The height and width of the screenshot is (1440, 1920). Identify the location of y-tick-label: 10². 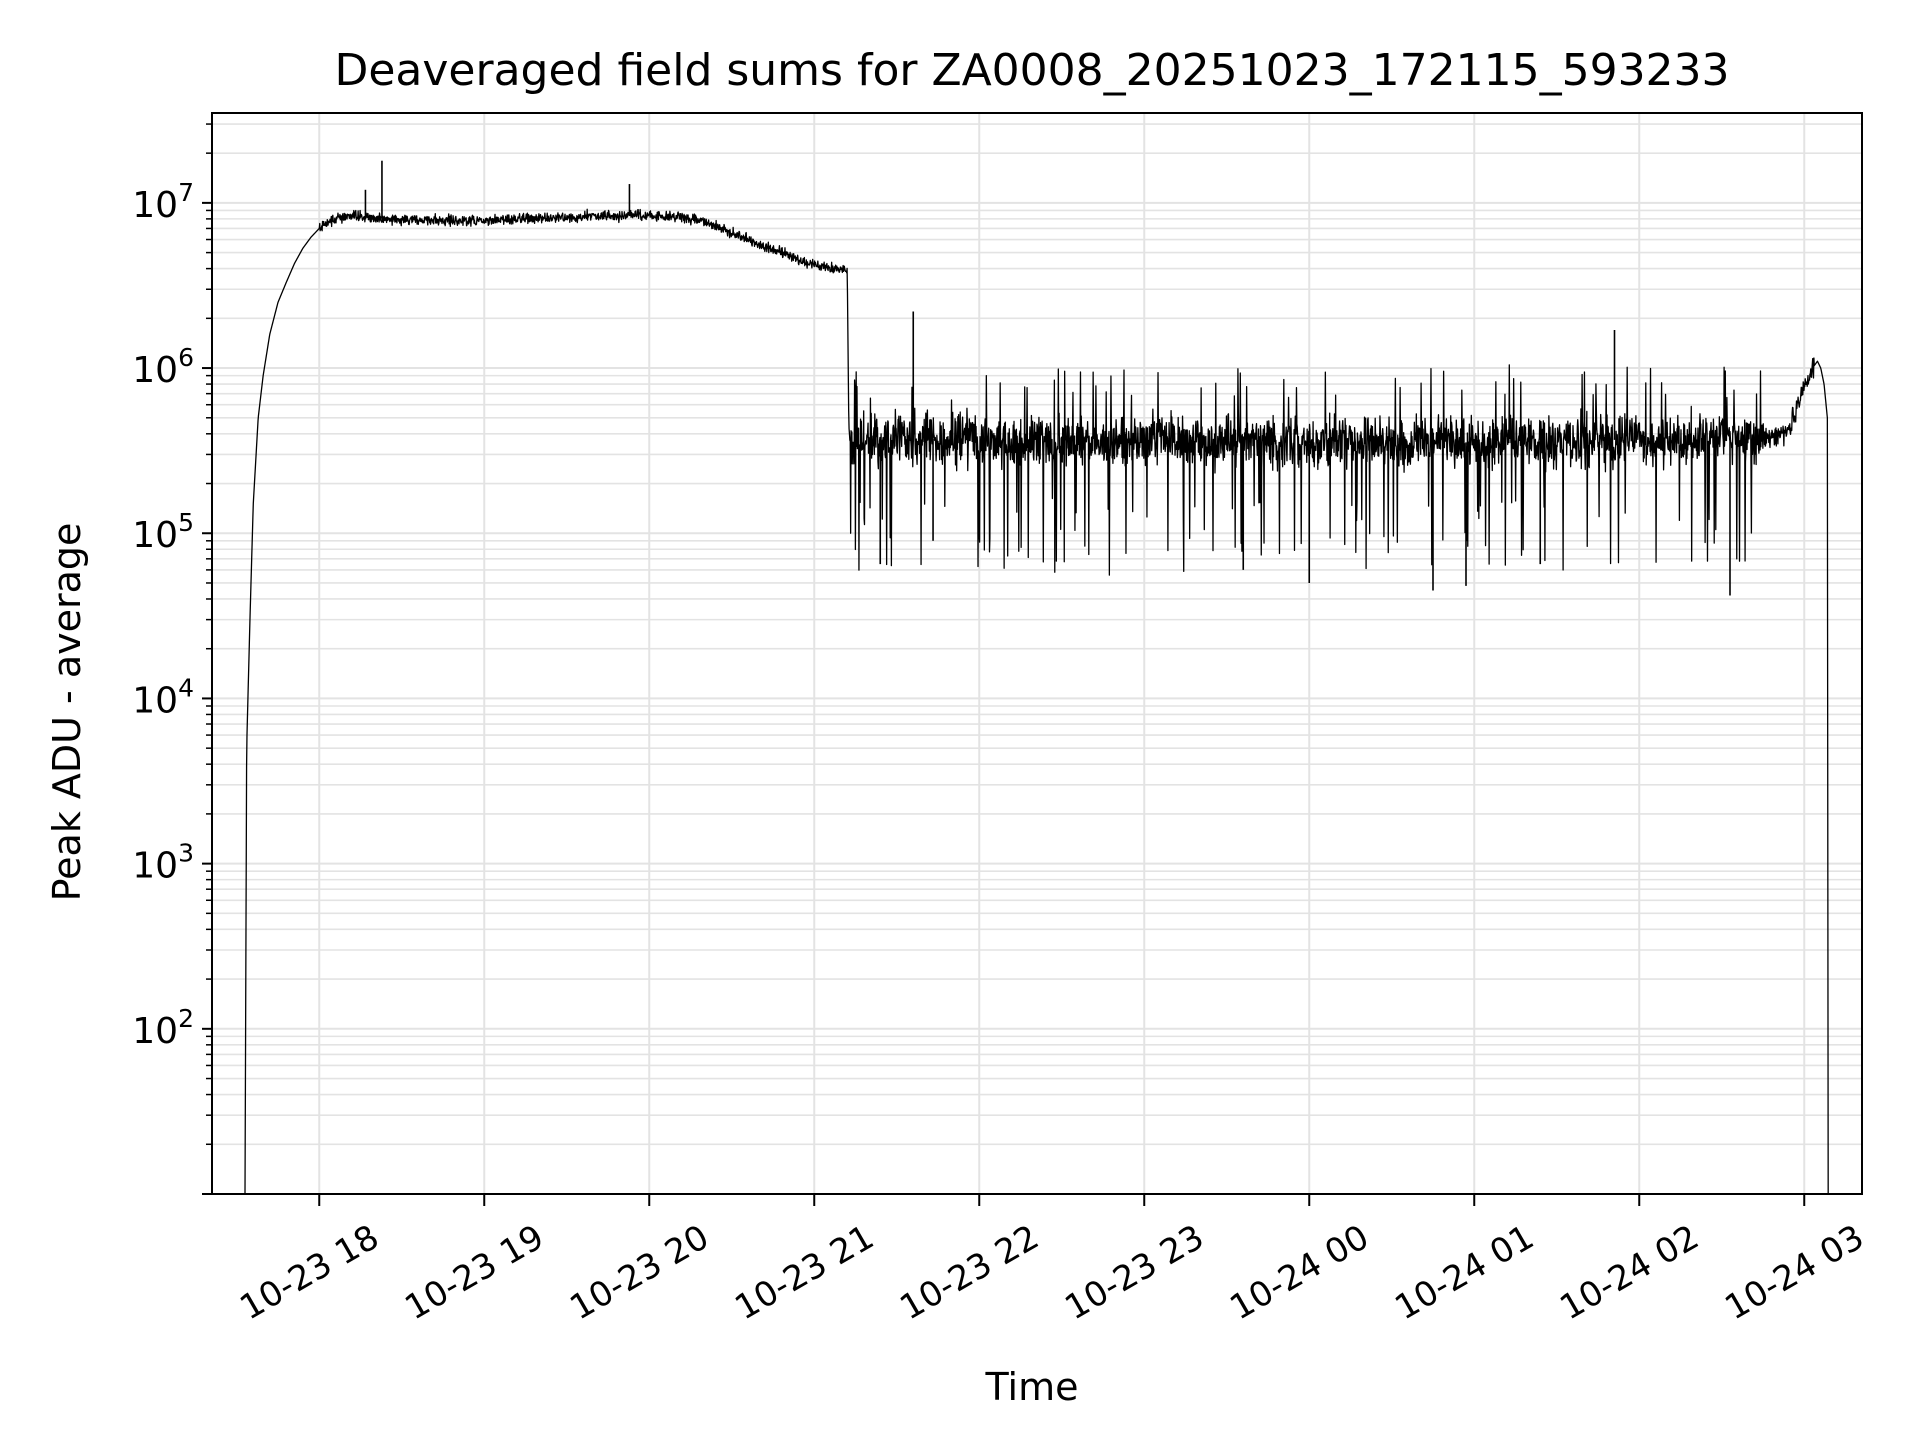
(163, 1028).